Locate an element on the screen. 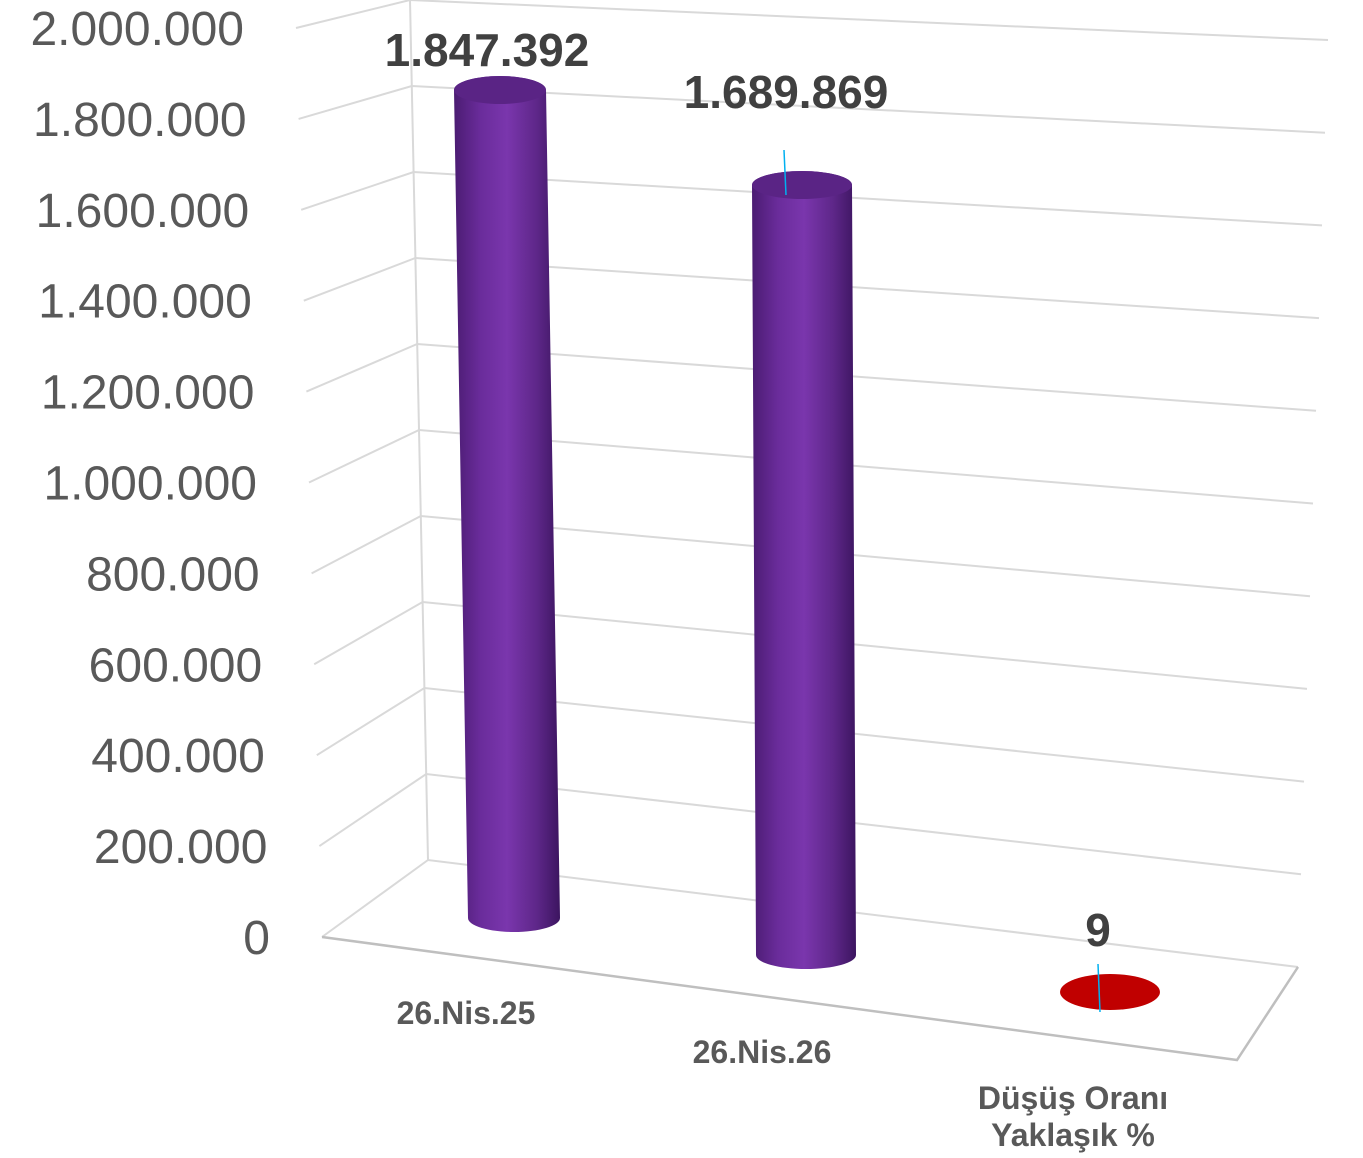 Image resolution: width=1363 pixels, height=1158 pixels. y-tick-label: 1.000.000 is located at coordinates (150, 484).